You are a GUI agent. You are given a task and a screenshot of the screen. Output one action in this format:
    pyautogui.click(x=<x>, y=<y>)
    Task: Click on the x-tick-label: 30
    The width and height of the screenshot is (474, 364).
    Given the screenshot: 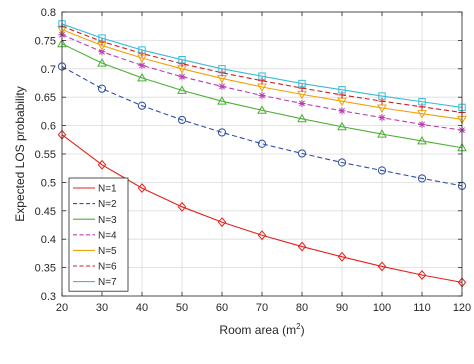 What is the action you would take?
    pyautogui.click(x=102, y=308)
    